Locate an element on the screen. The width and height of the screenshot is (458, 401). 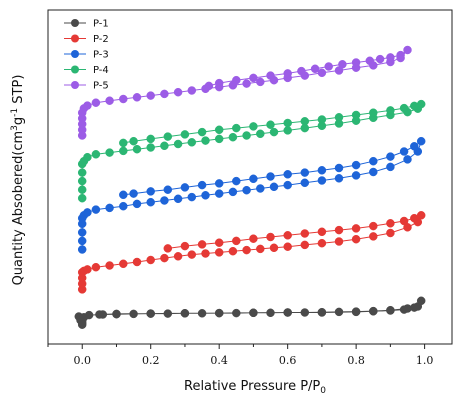
legend-label: P-3 is located at coordinates (101, 55).